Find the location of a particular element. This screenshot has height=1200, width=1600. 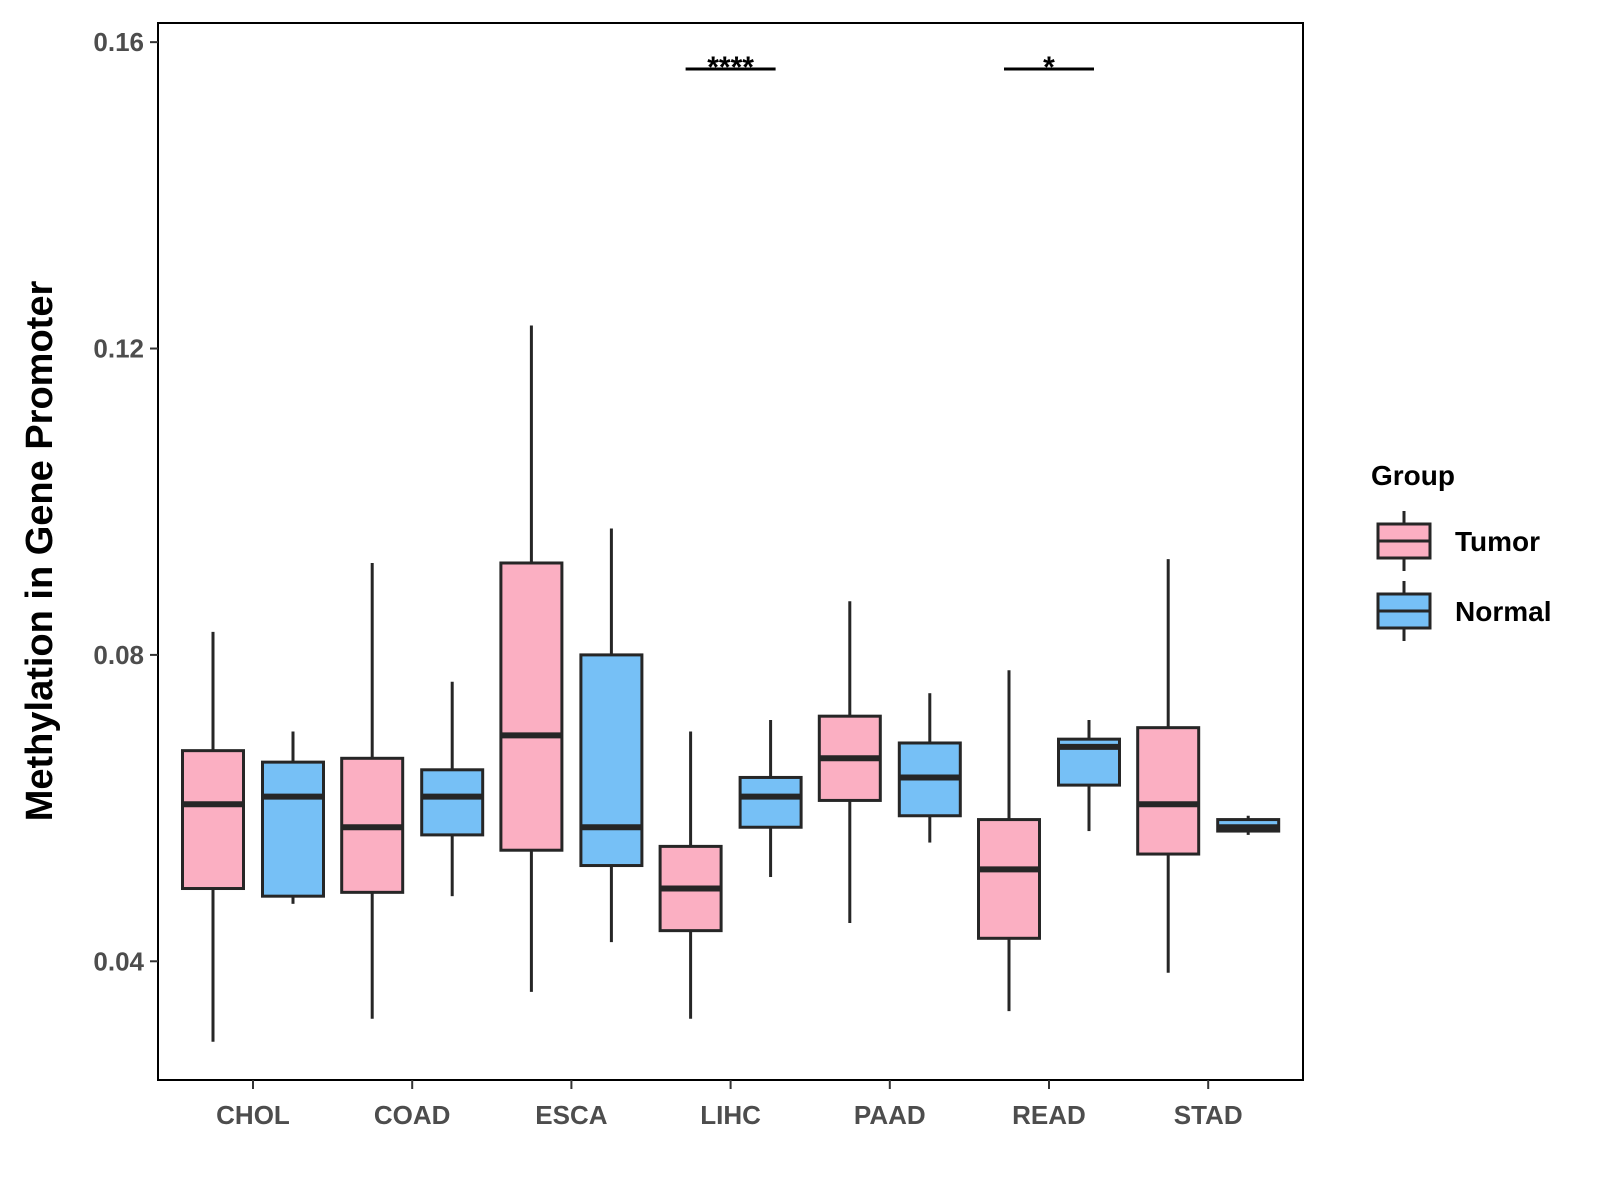

box-tumor-lihc is located at coordinates (690, 875).